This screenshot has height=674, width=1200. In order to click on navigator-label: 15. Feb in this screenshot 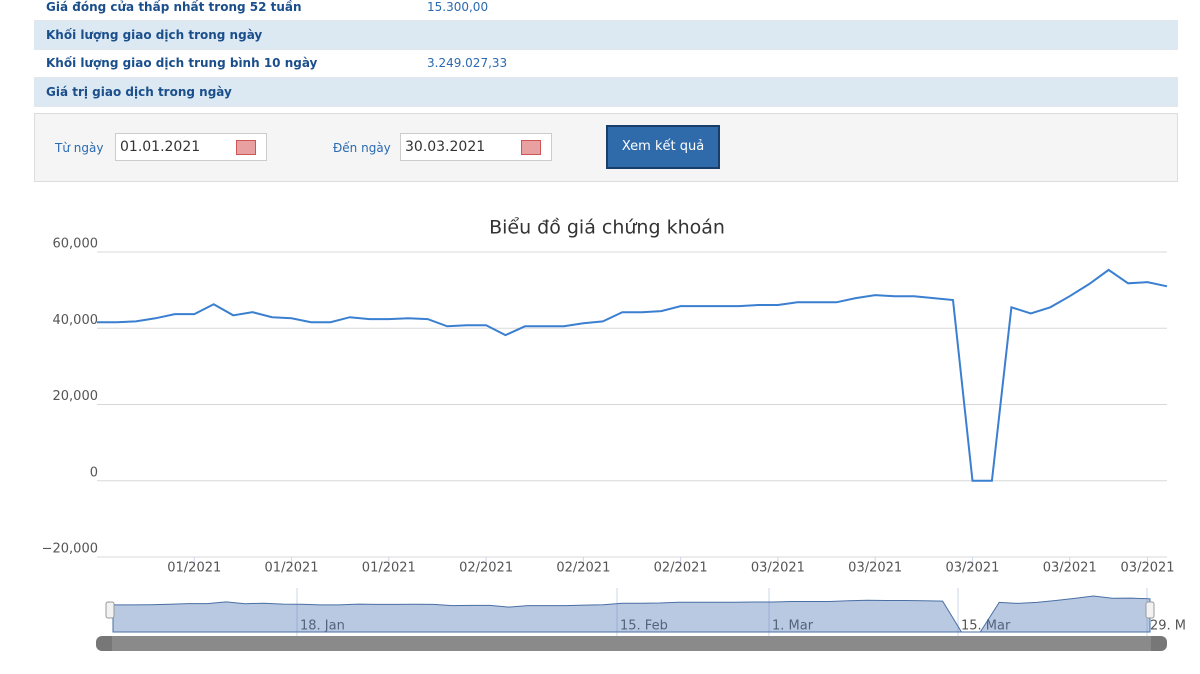, I will do `click(644, 626)`.